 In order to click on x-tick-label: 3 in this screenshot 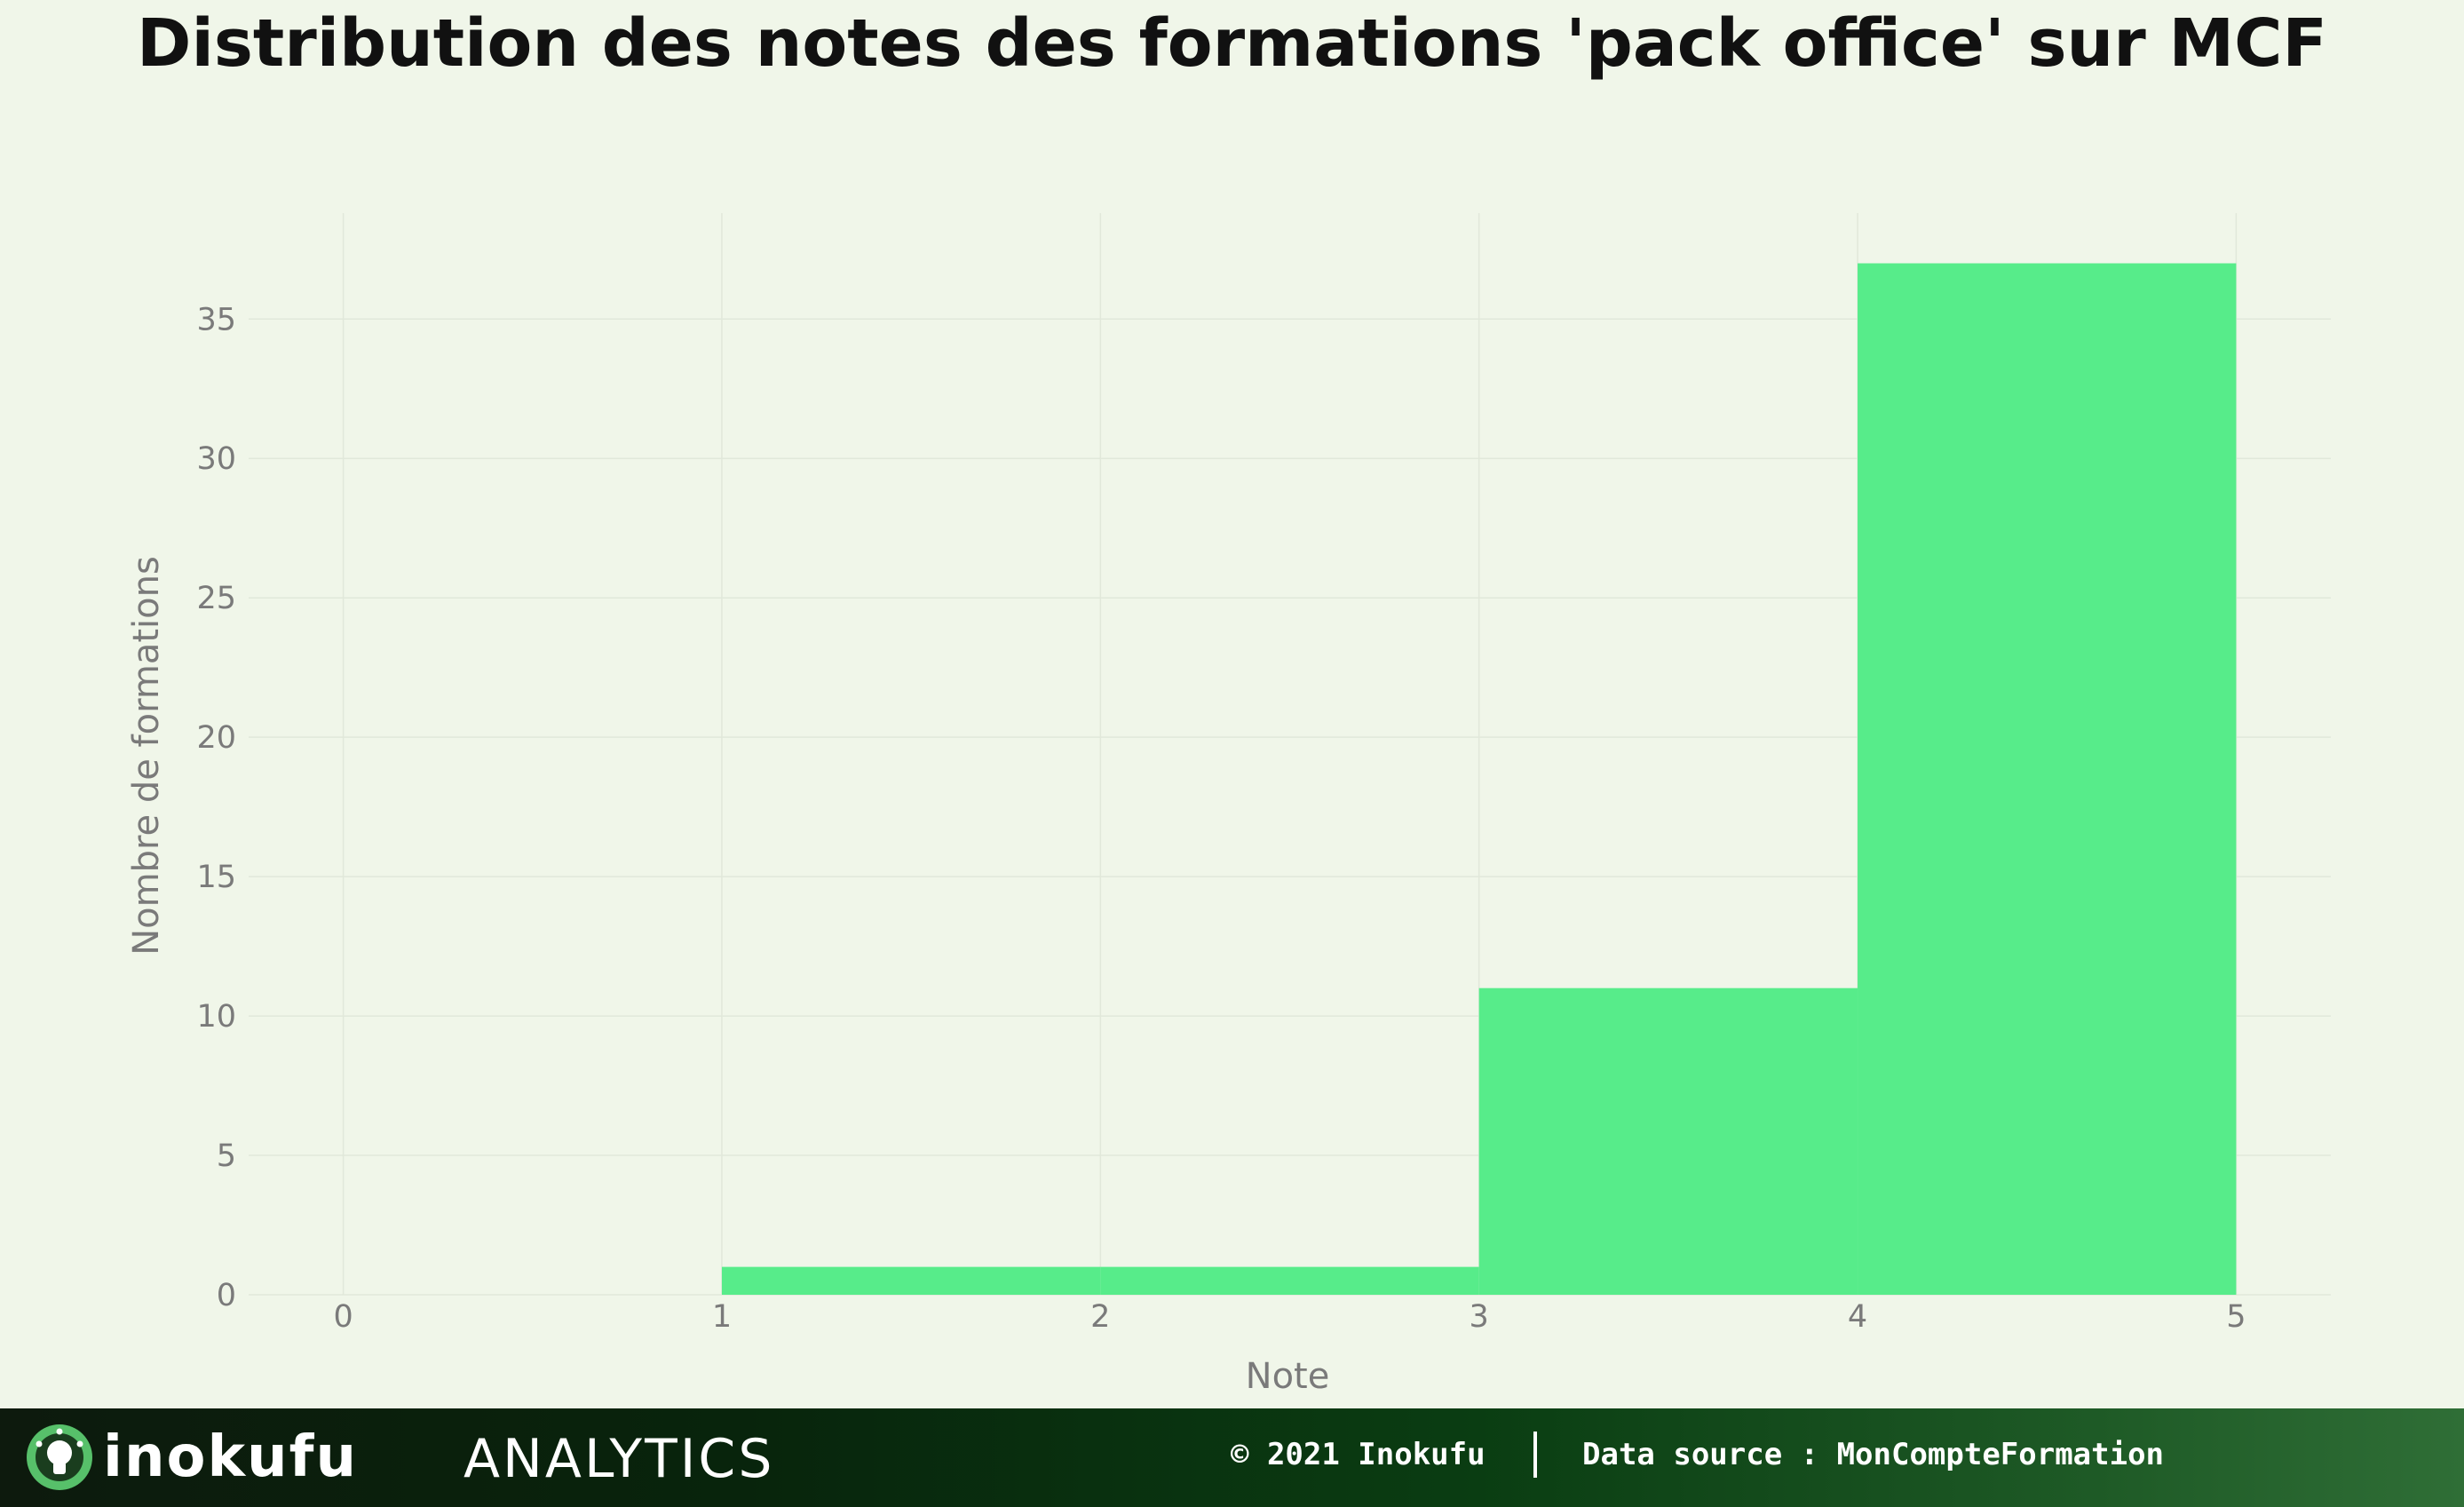, I will do `click(1480, 1317)`.